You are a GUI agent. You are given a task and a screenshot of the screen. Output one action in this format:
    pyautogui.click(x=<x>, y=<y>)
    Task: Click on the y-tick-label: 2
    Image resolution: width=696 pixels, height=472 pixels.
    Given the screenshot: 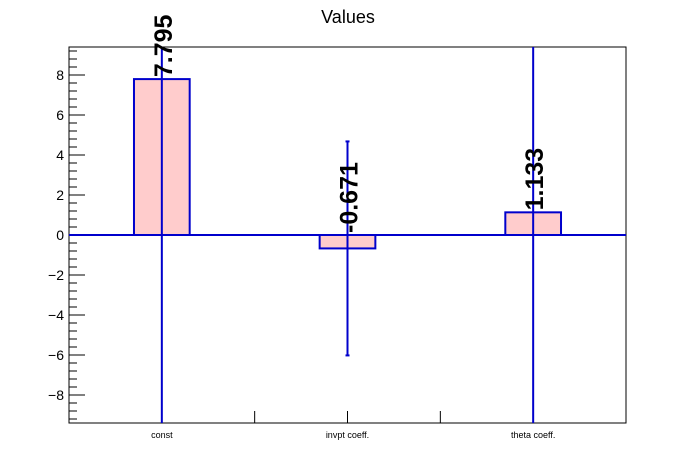 What is the action you would take?
    pyautogui.click(x=60, y=195)
    